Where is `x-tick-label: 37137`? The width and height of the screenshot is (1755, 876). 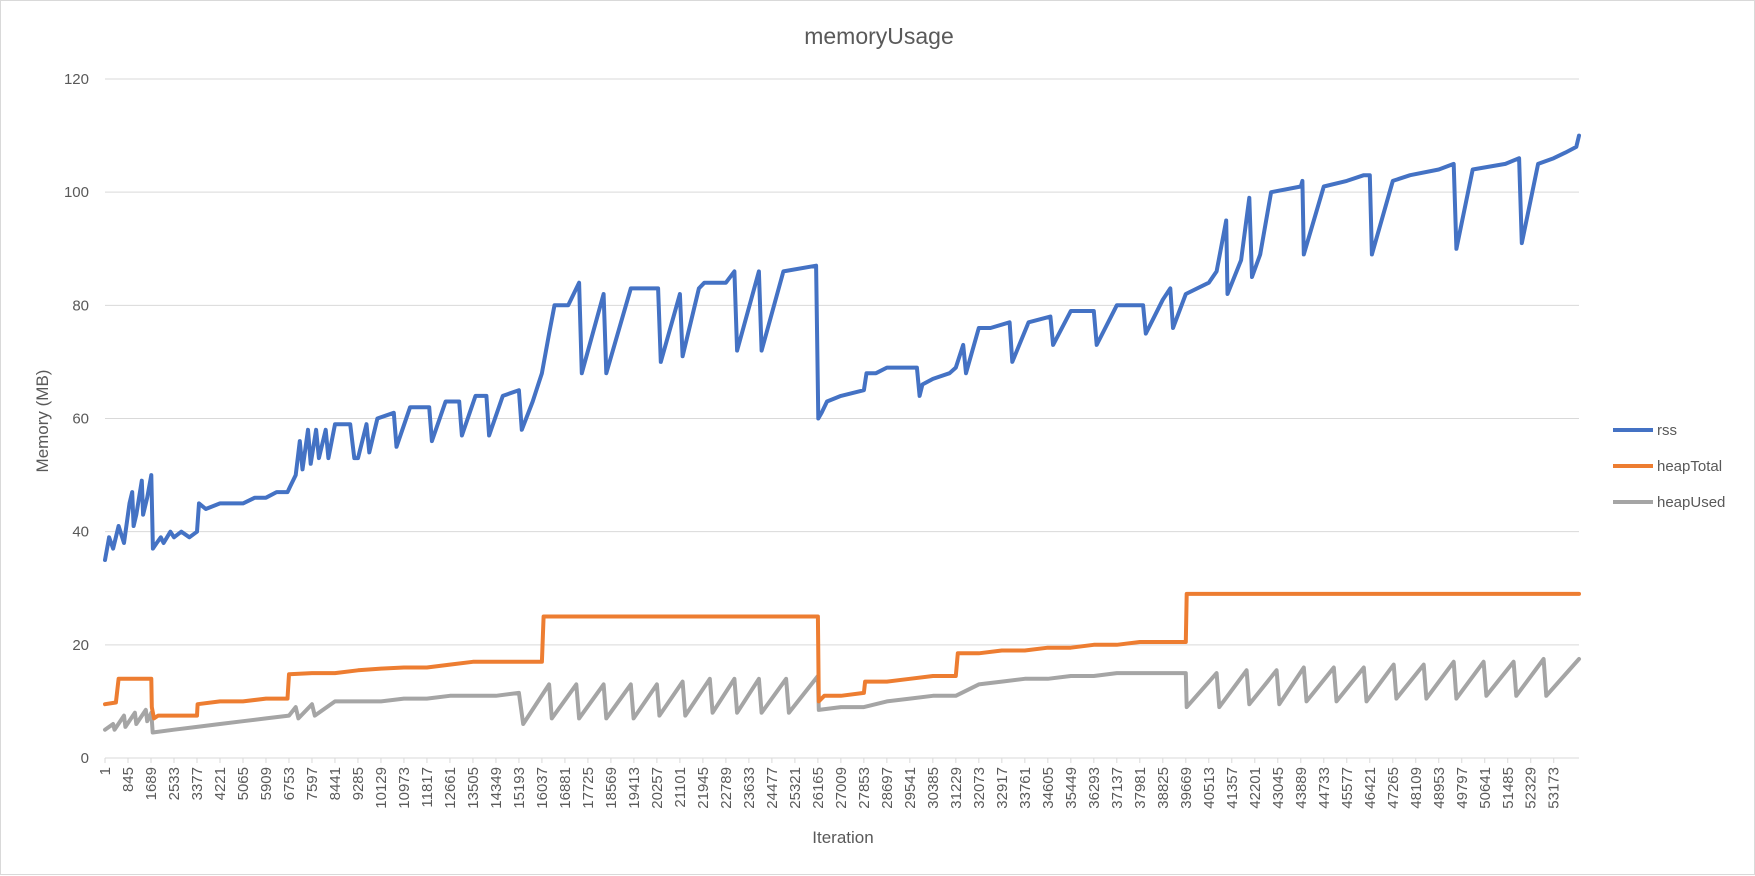 x-tick-label: 37137 is located at coordinates (1117, 788).